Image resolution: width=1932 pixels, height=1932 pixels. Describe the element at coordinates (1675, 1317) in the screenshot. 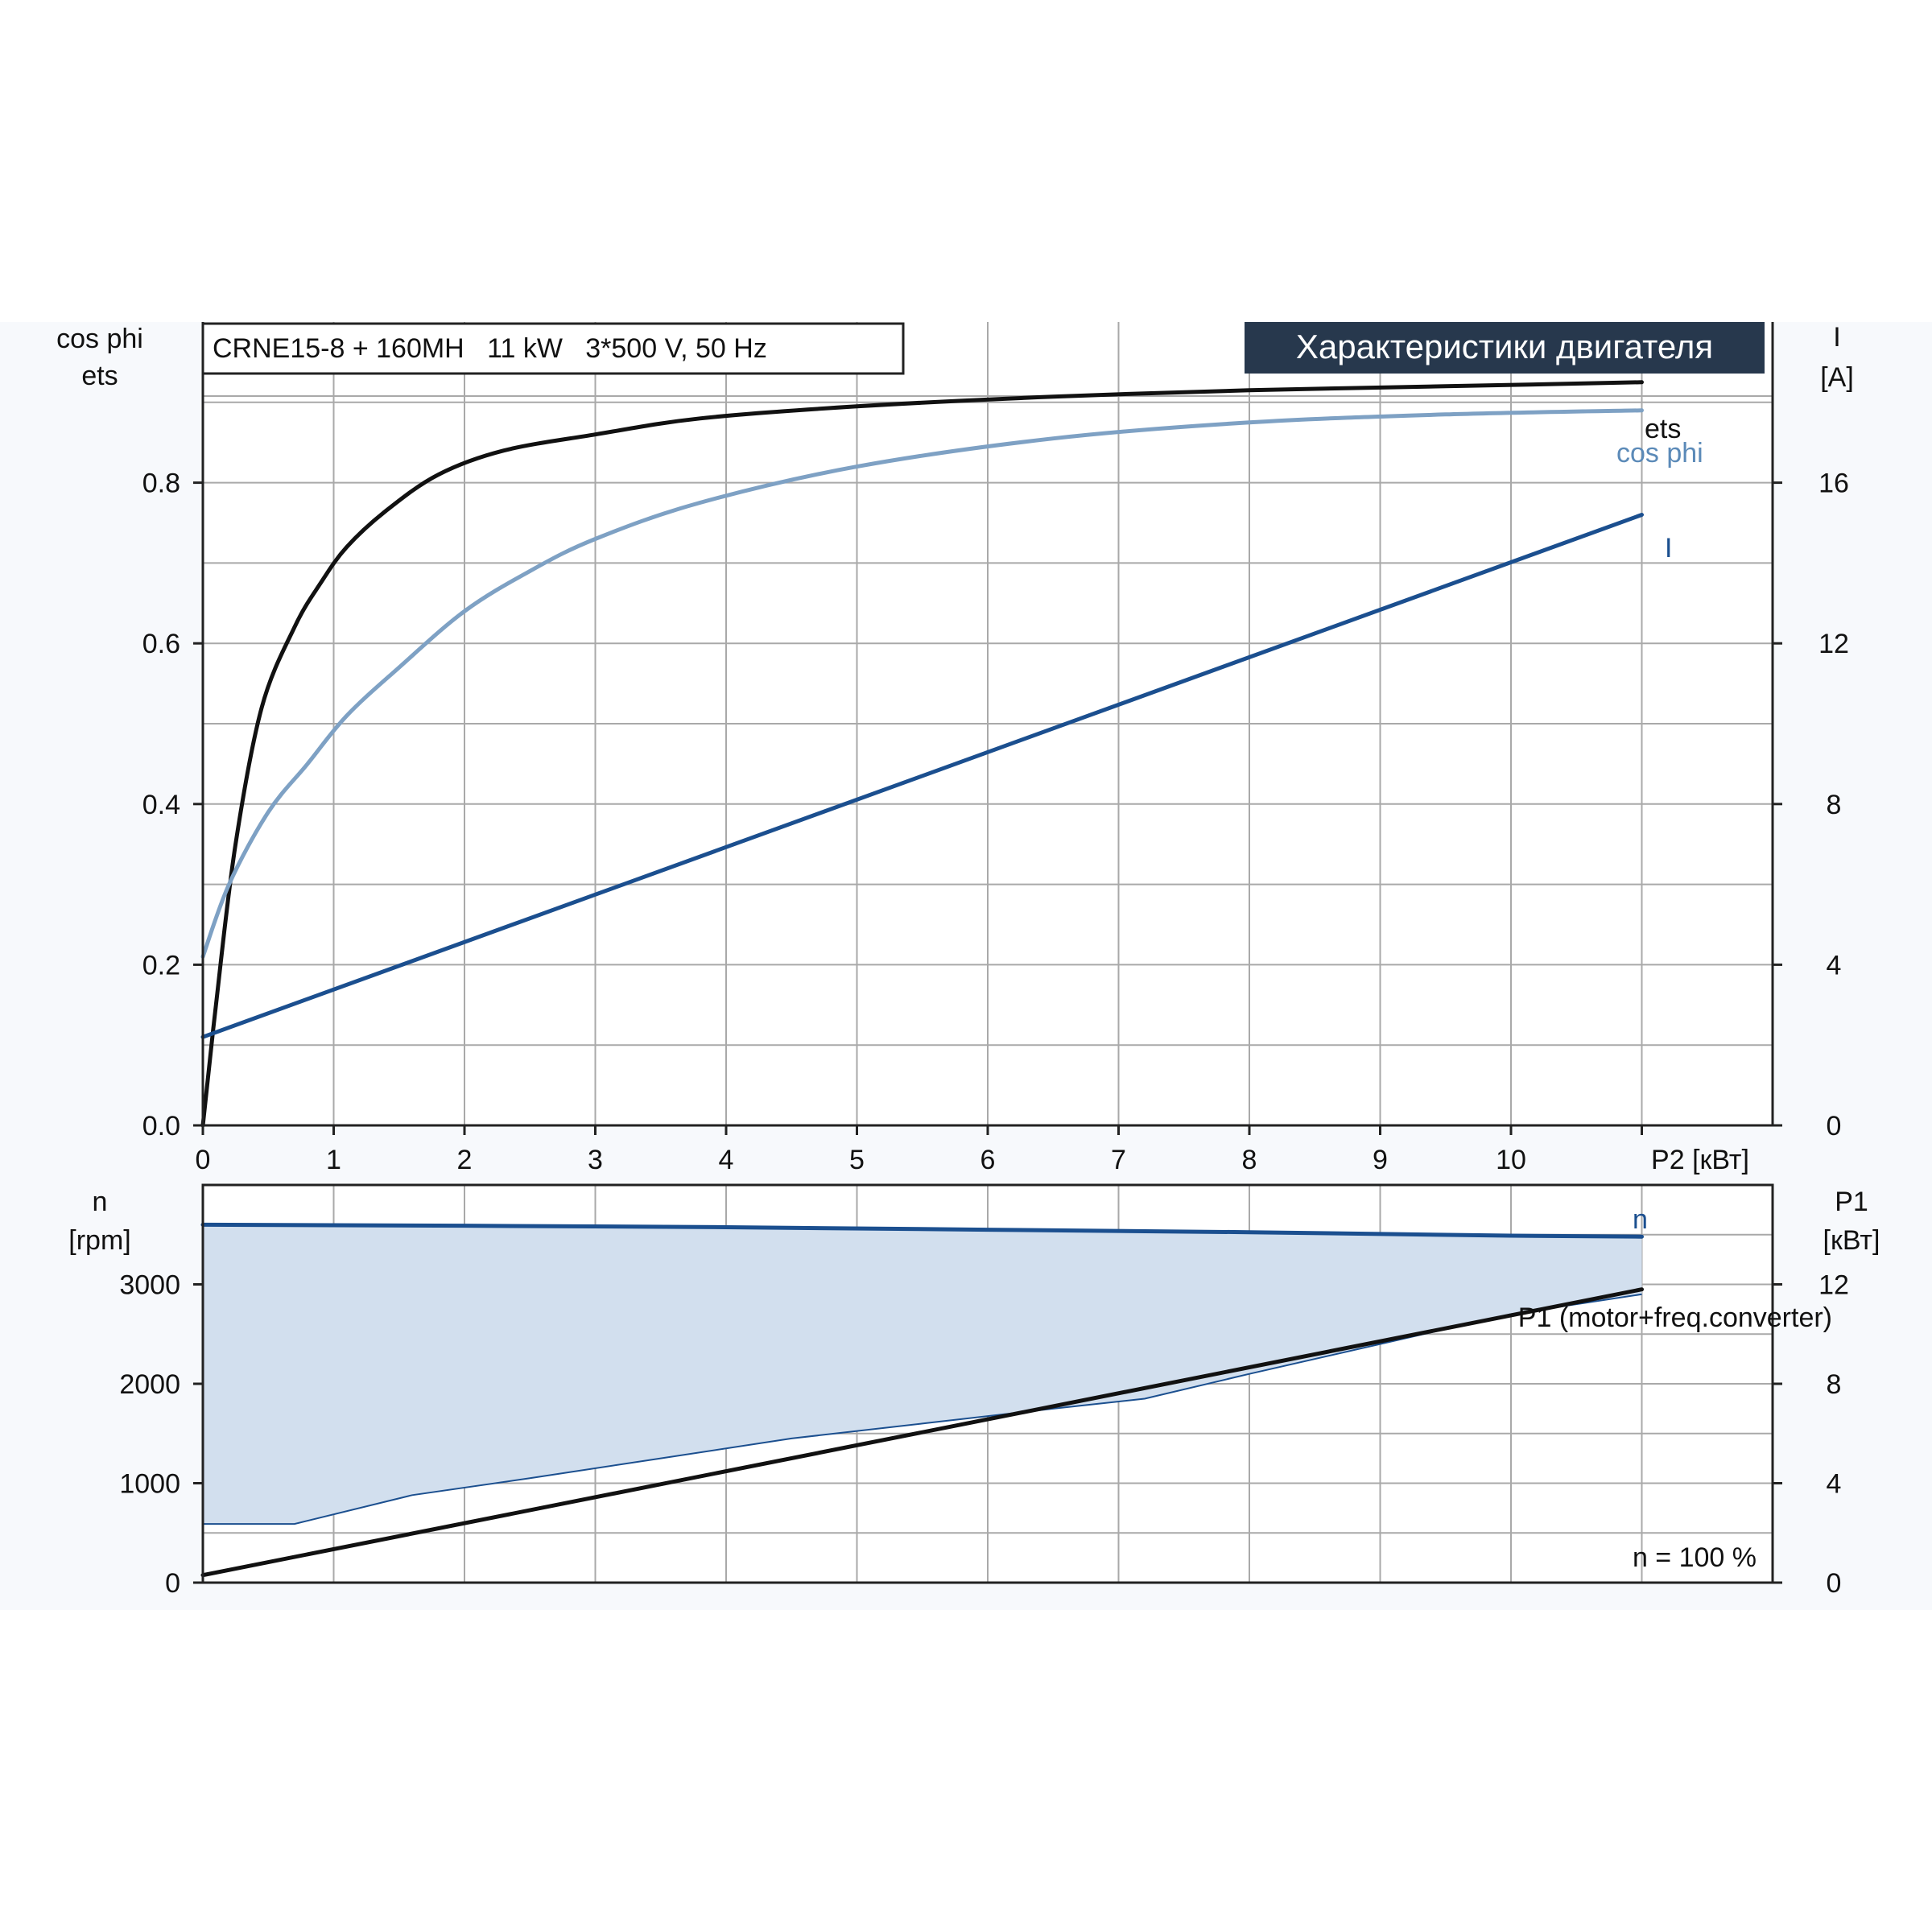

I see `series-label-p1: P1 (motor+freq.converter)` at that location.